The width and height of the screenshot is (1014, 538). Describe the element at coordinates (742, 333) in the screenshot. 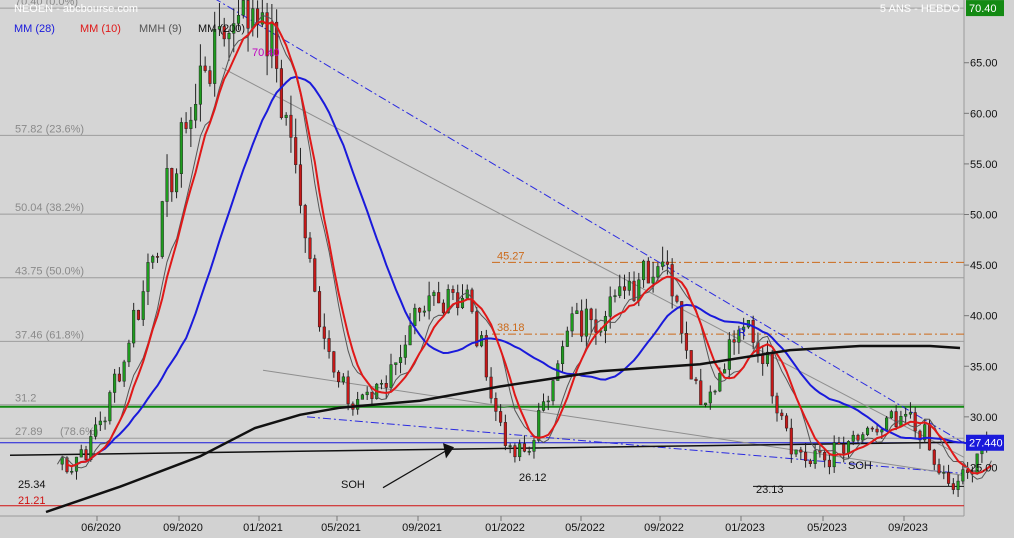

I see `resistance-label: R` at that location.